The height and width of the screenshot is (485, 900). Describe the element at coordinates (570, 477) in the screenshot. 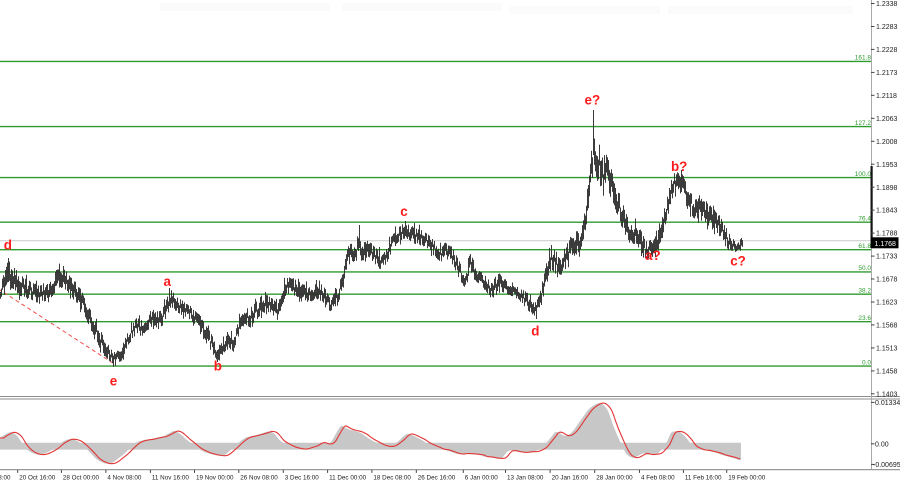

I see `svg-text: 20 Jan 16:00` at that location.